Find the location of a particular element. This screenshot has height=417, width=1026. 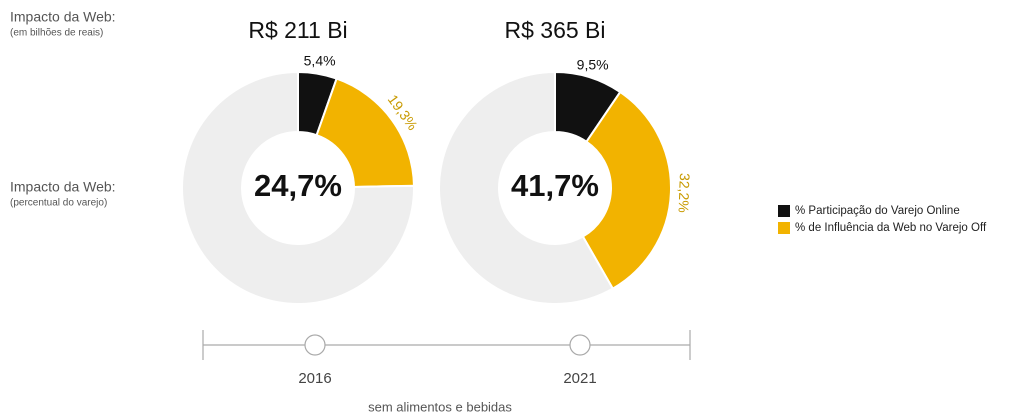

year-label: 2016 is located at coordinates (314, 378).